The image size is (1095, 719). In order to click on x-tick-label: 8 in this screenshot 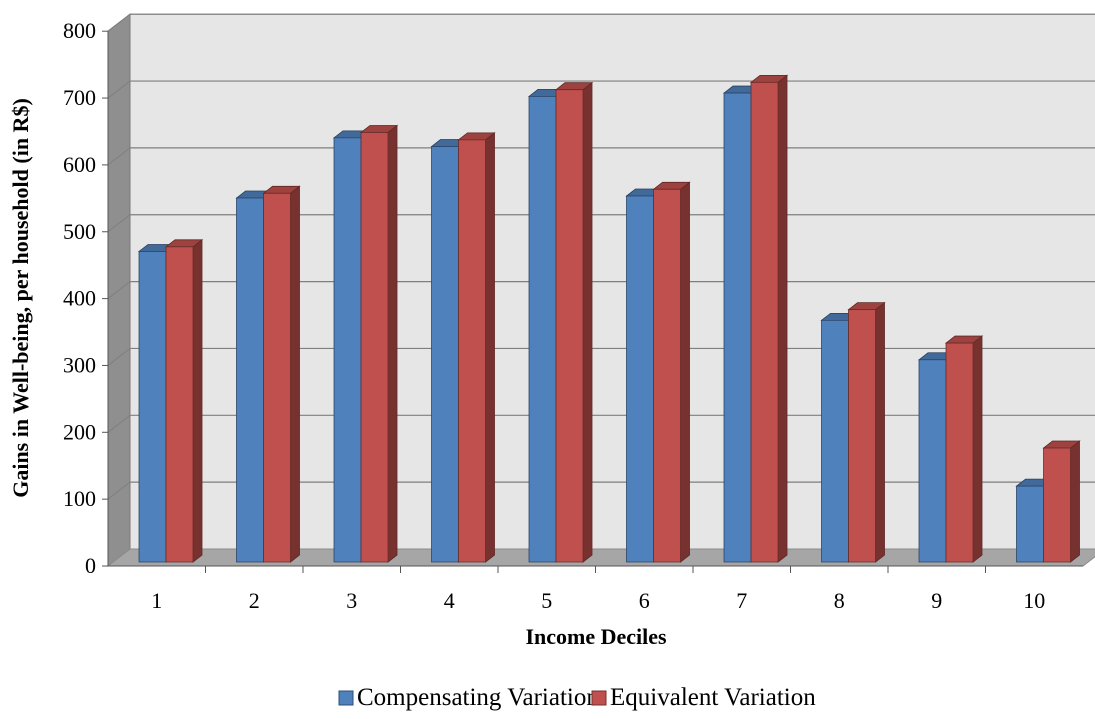, I will do `click(839, 600)`.